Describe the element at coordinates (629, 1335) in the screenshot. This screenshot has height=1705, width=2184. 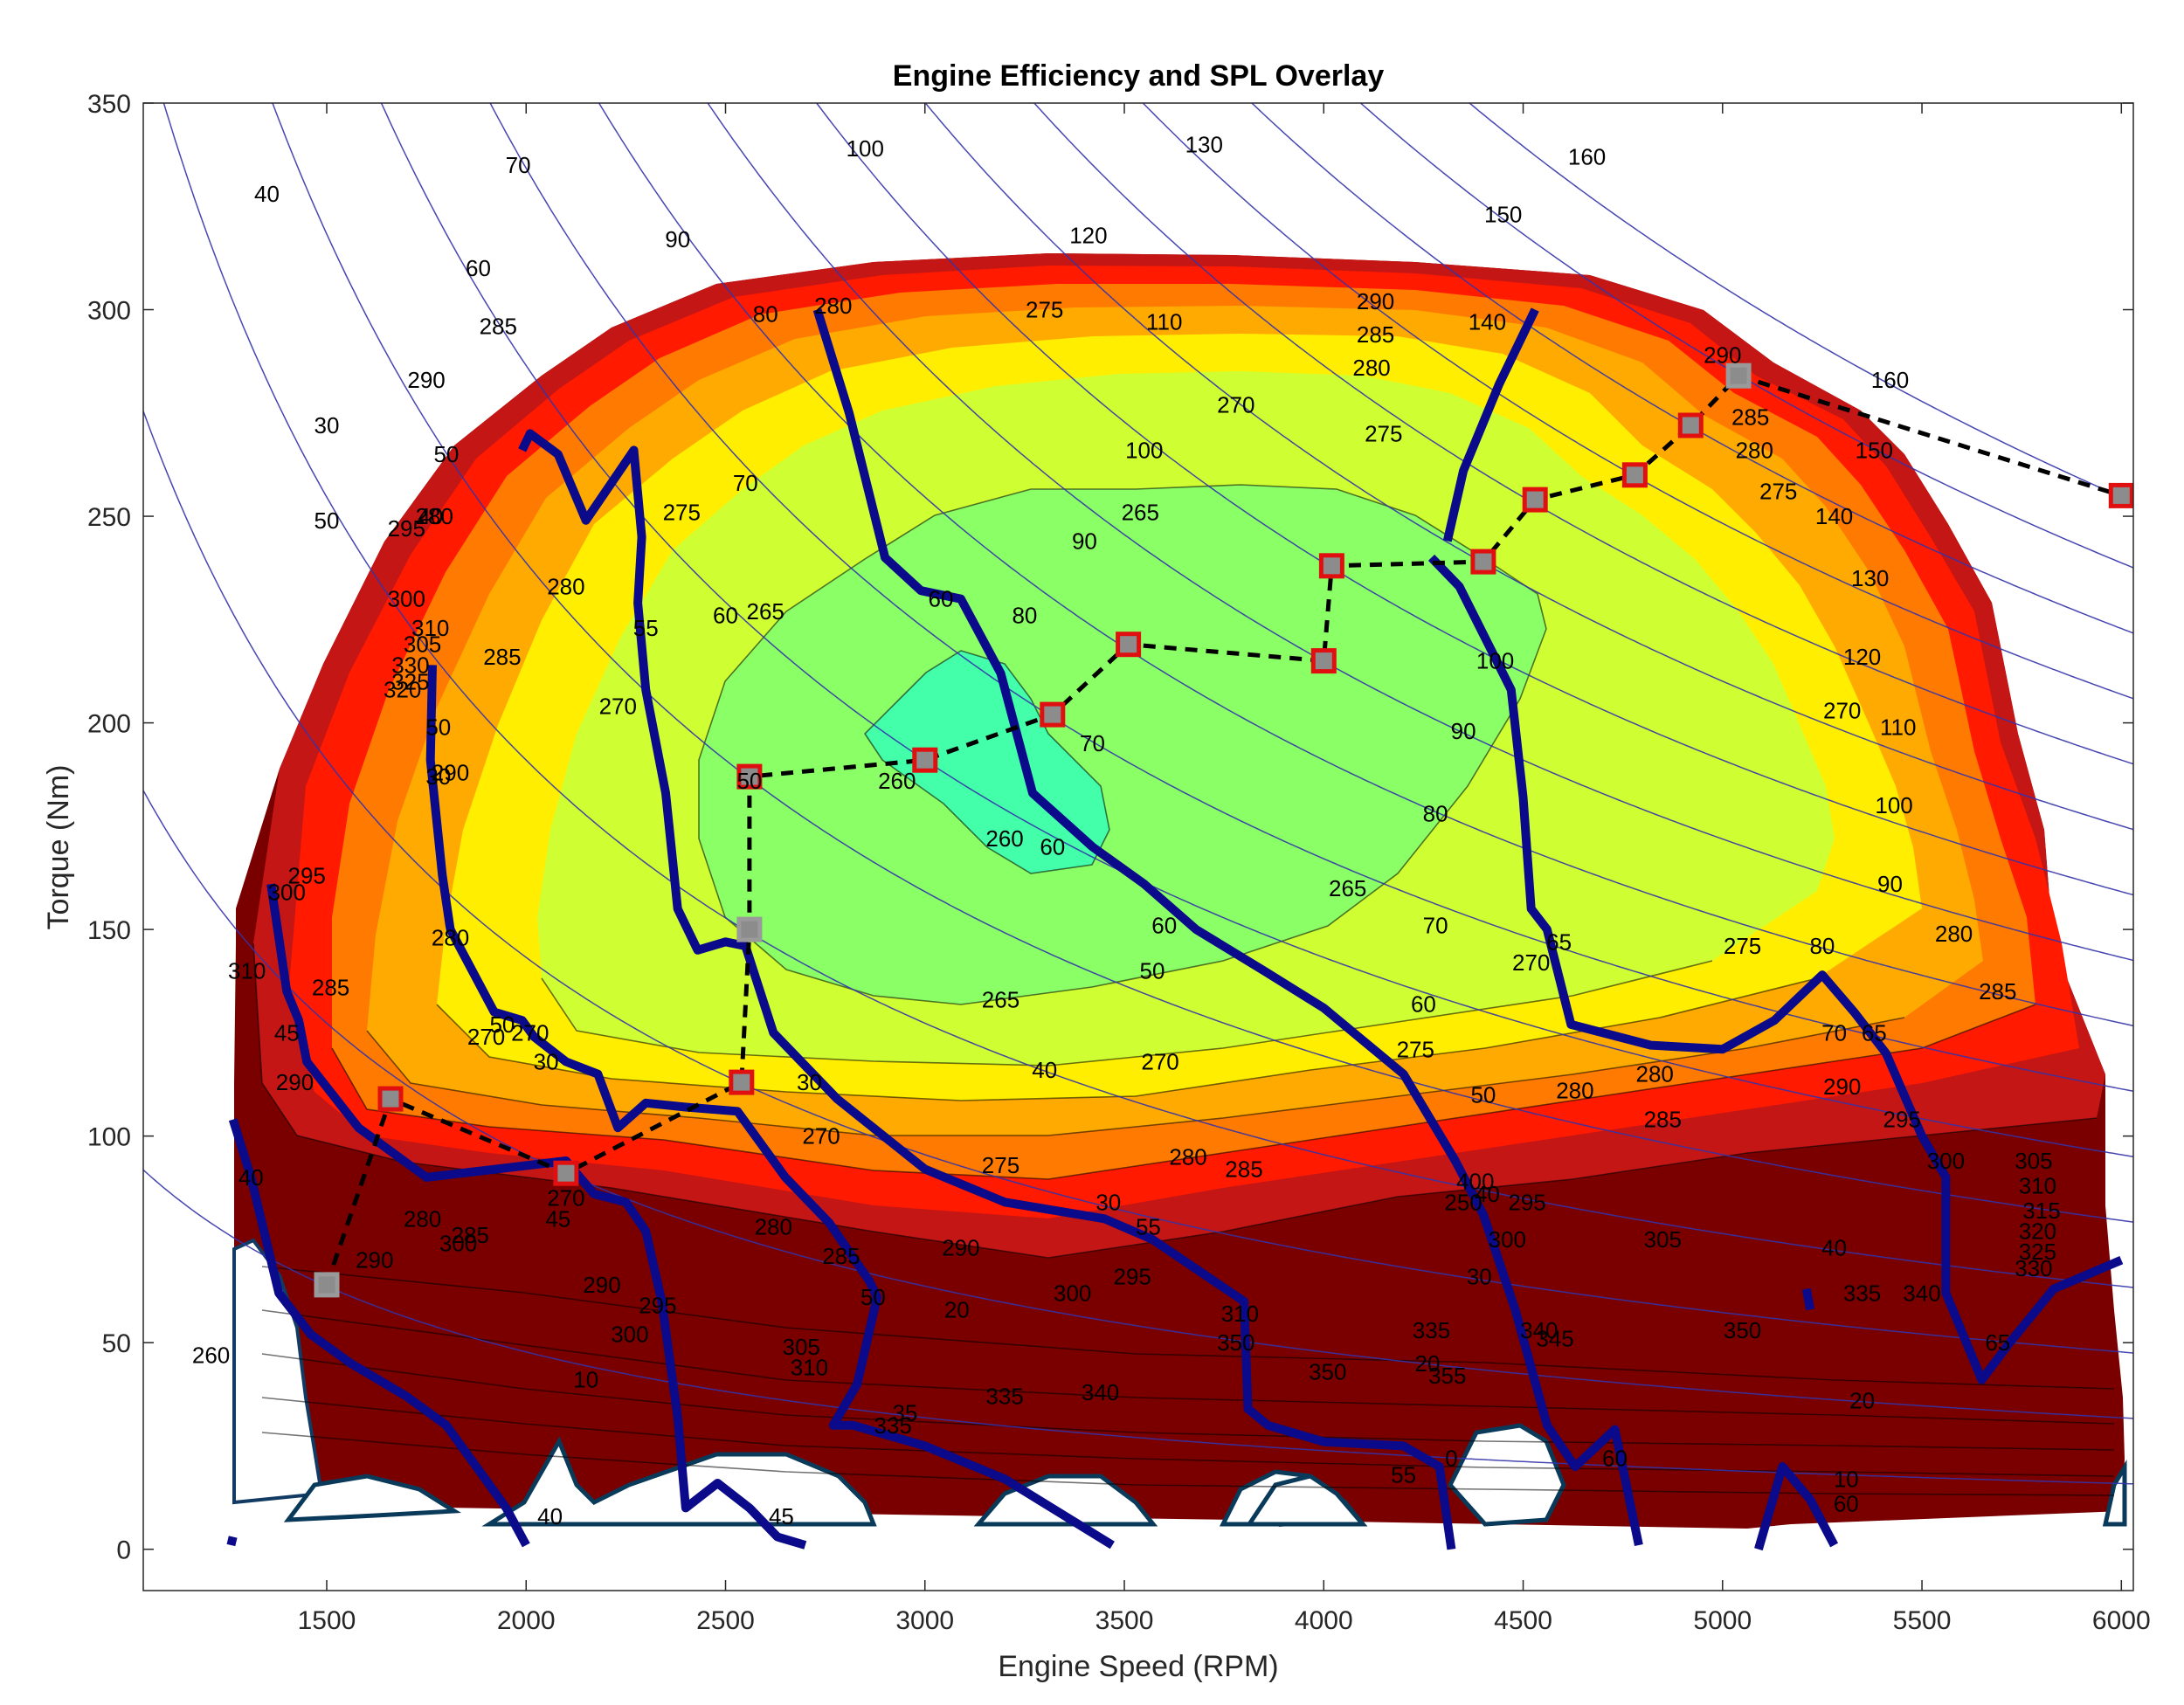
I see `contour-label: 300` at that location.